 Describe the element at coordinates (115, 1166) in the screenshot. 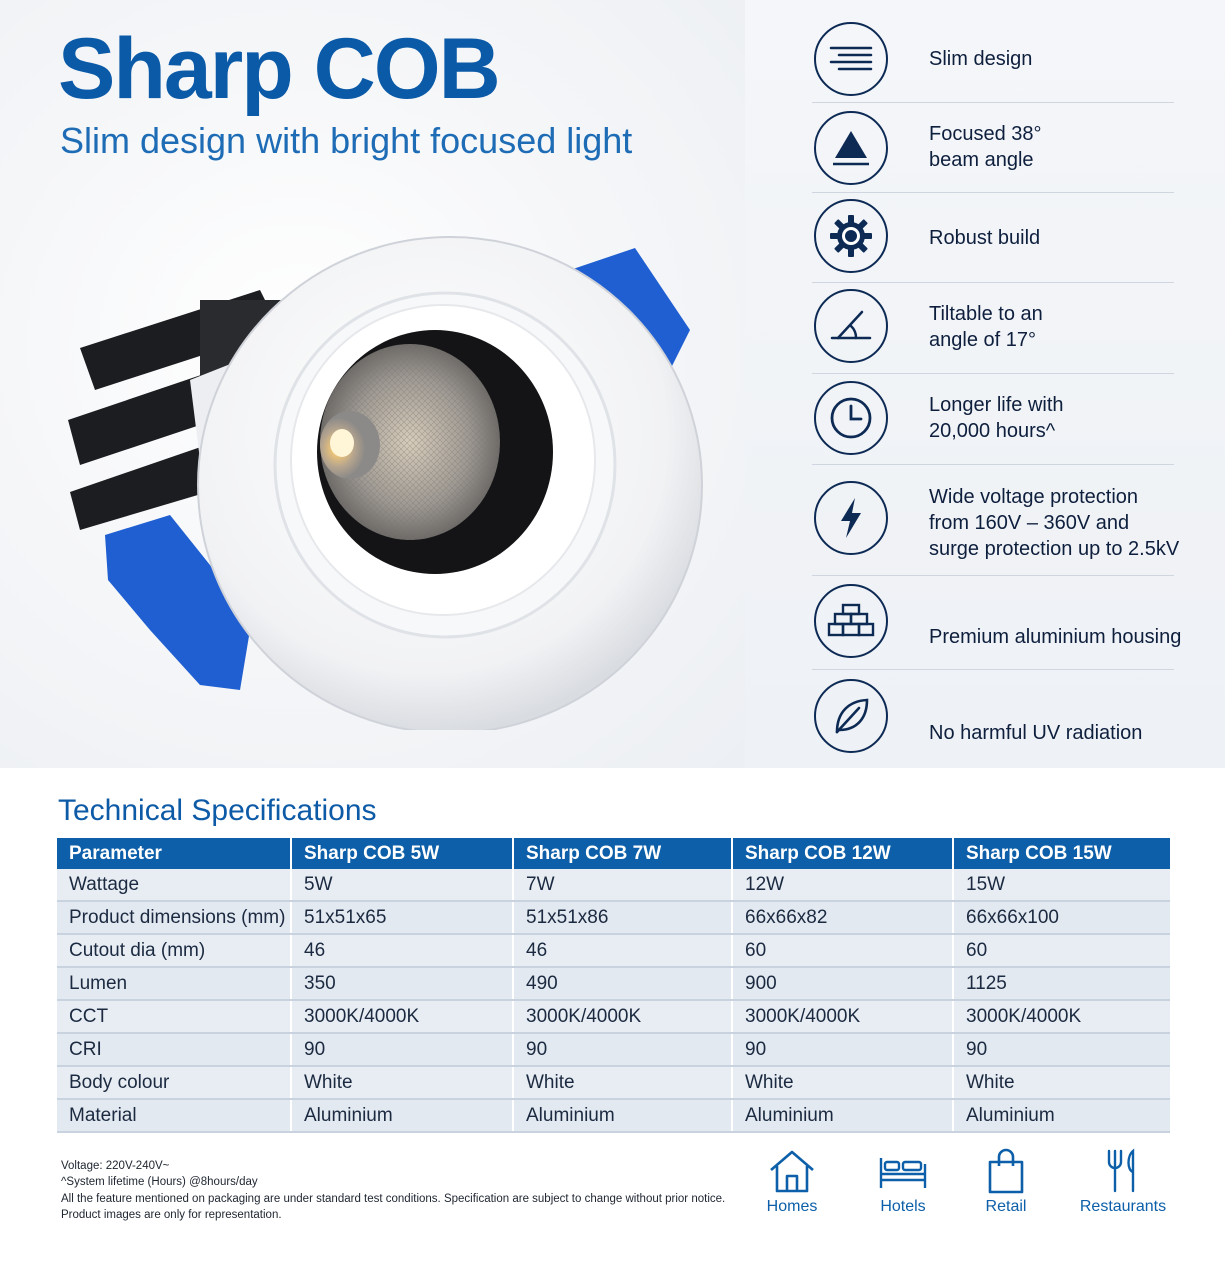

I see `footnote: Voltage: 220V-240V~` at that location.